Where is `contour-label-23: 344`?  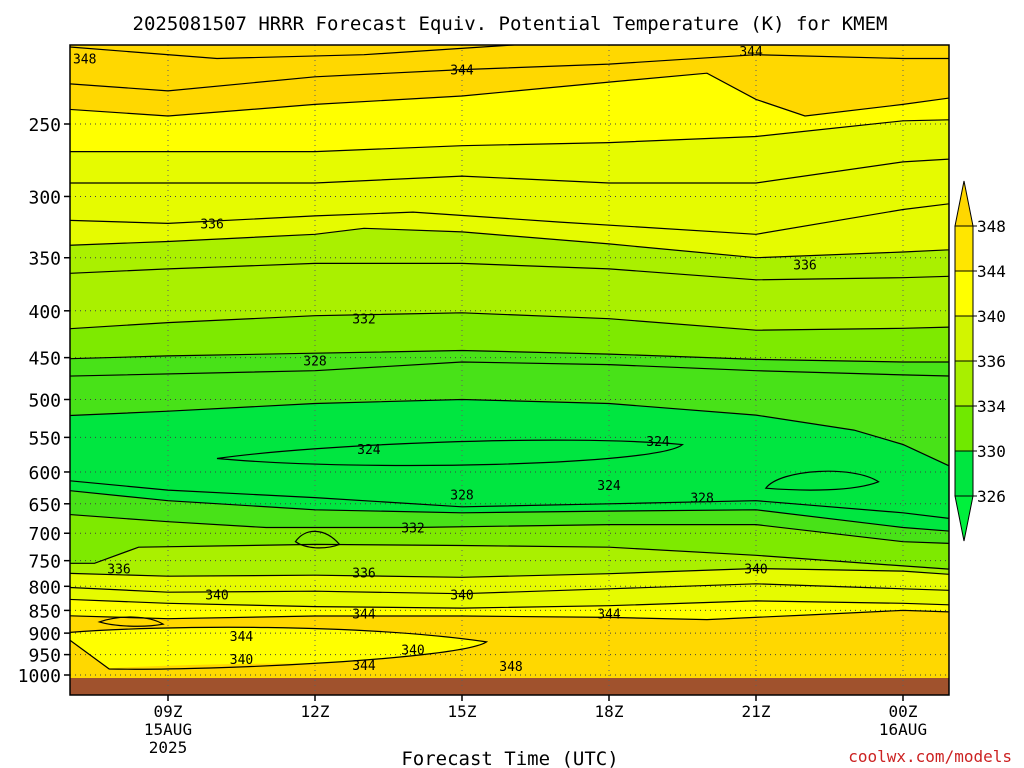
contour-label-23: 344 is located at coordinates (364, 666).